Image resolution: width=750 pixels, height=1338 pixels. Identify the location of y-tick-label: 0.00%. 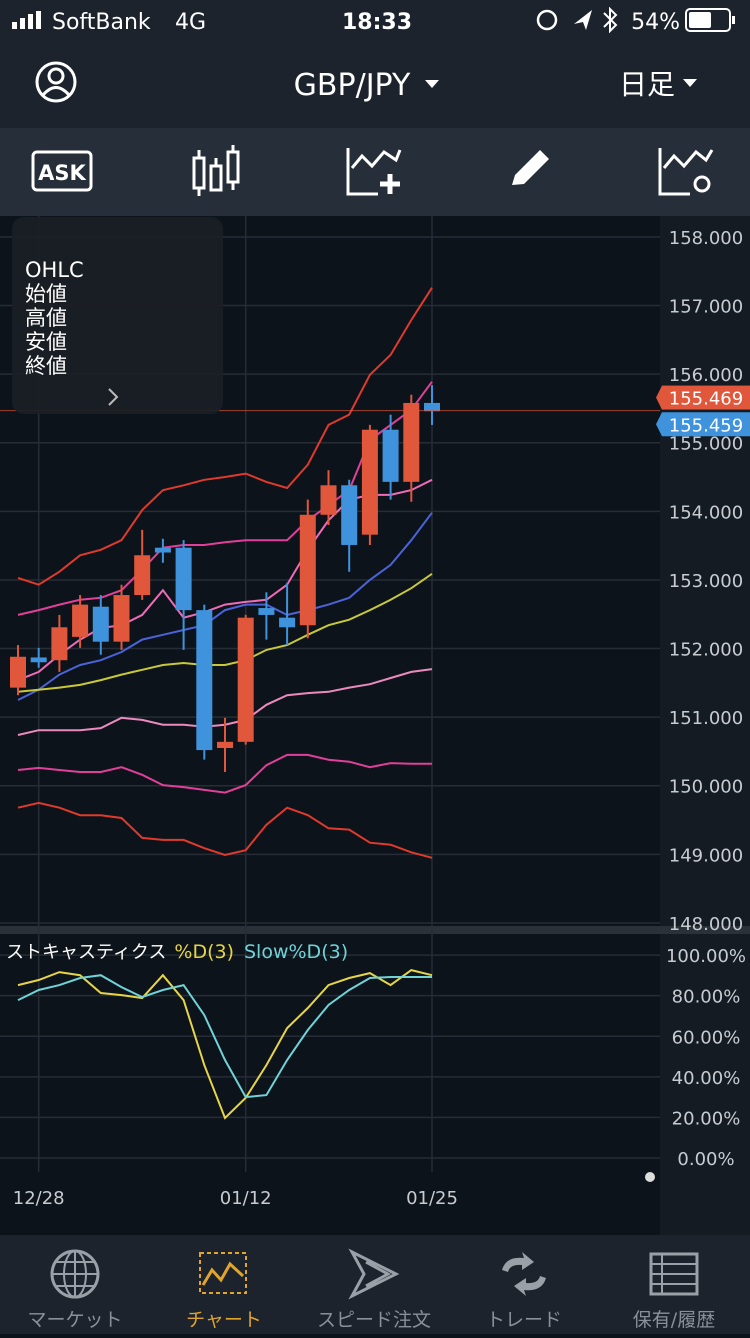
(705, 1159).